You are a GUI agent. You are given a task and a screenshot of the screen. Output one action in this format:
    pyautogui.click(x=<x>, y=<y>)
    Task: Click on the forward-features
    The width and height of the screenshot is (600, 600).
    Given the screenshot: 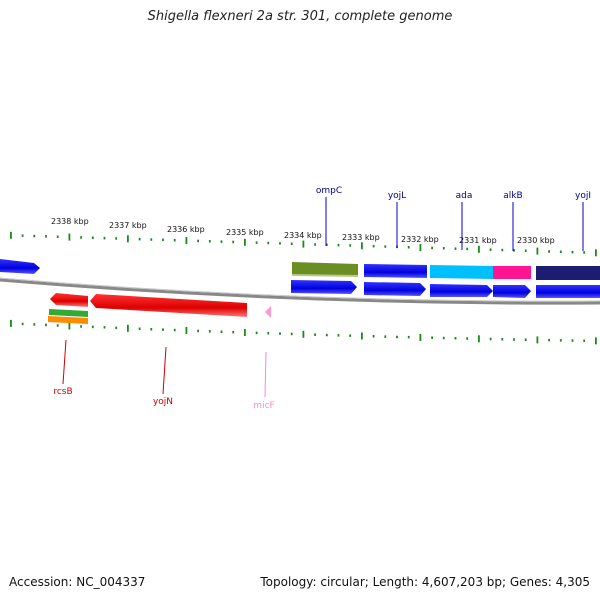 What is the action you would take?
    pyautogui.click(x=300, y=278)
    